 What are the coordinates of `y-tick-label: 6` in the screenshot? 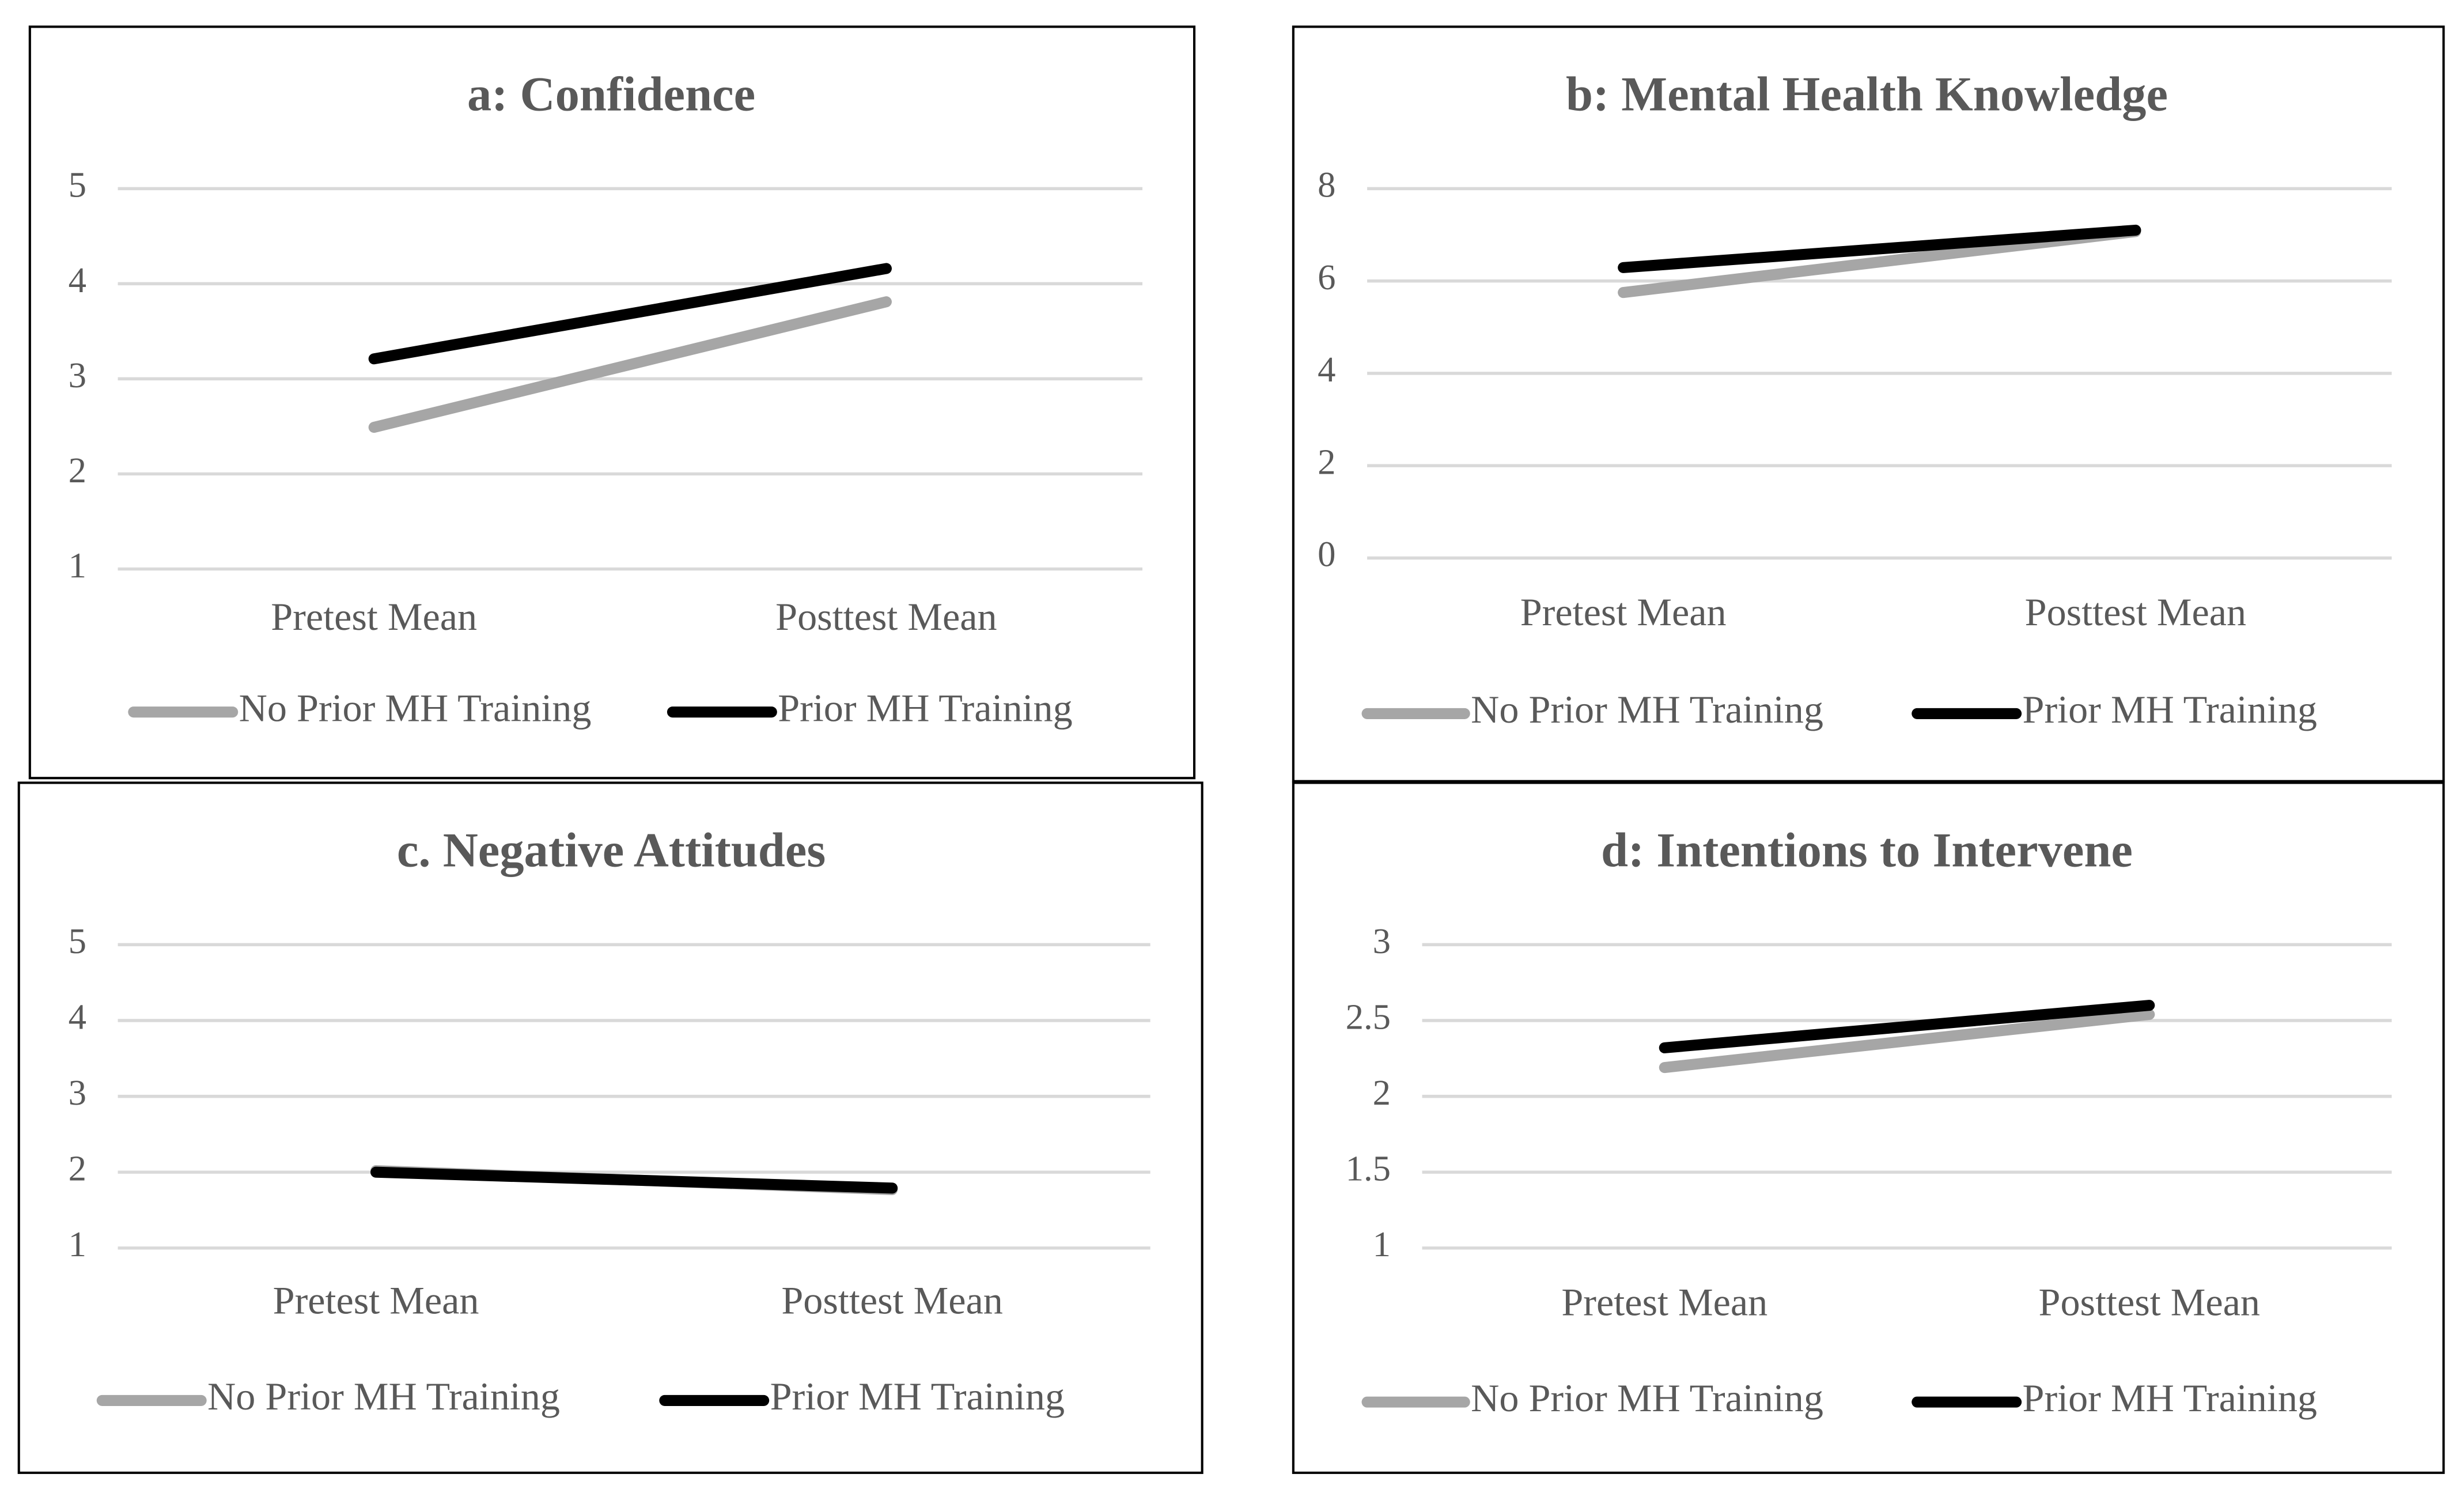 It's located at (1326, 277).